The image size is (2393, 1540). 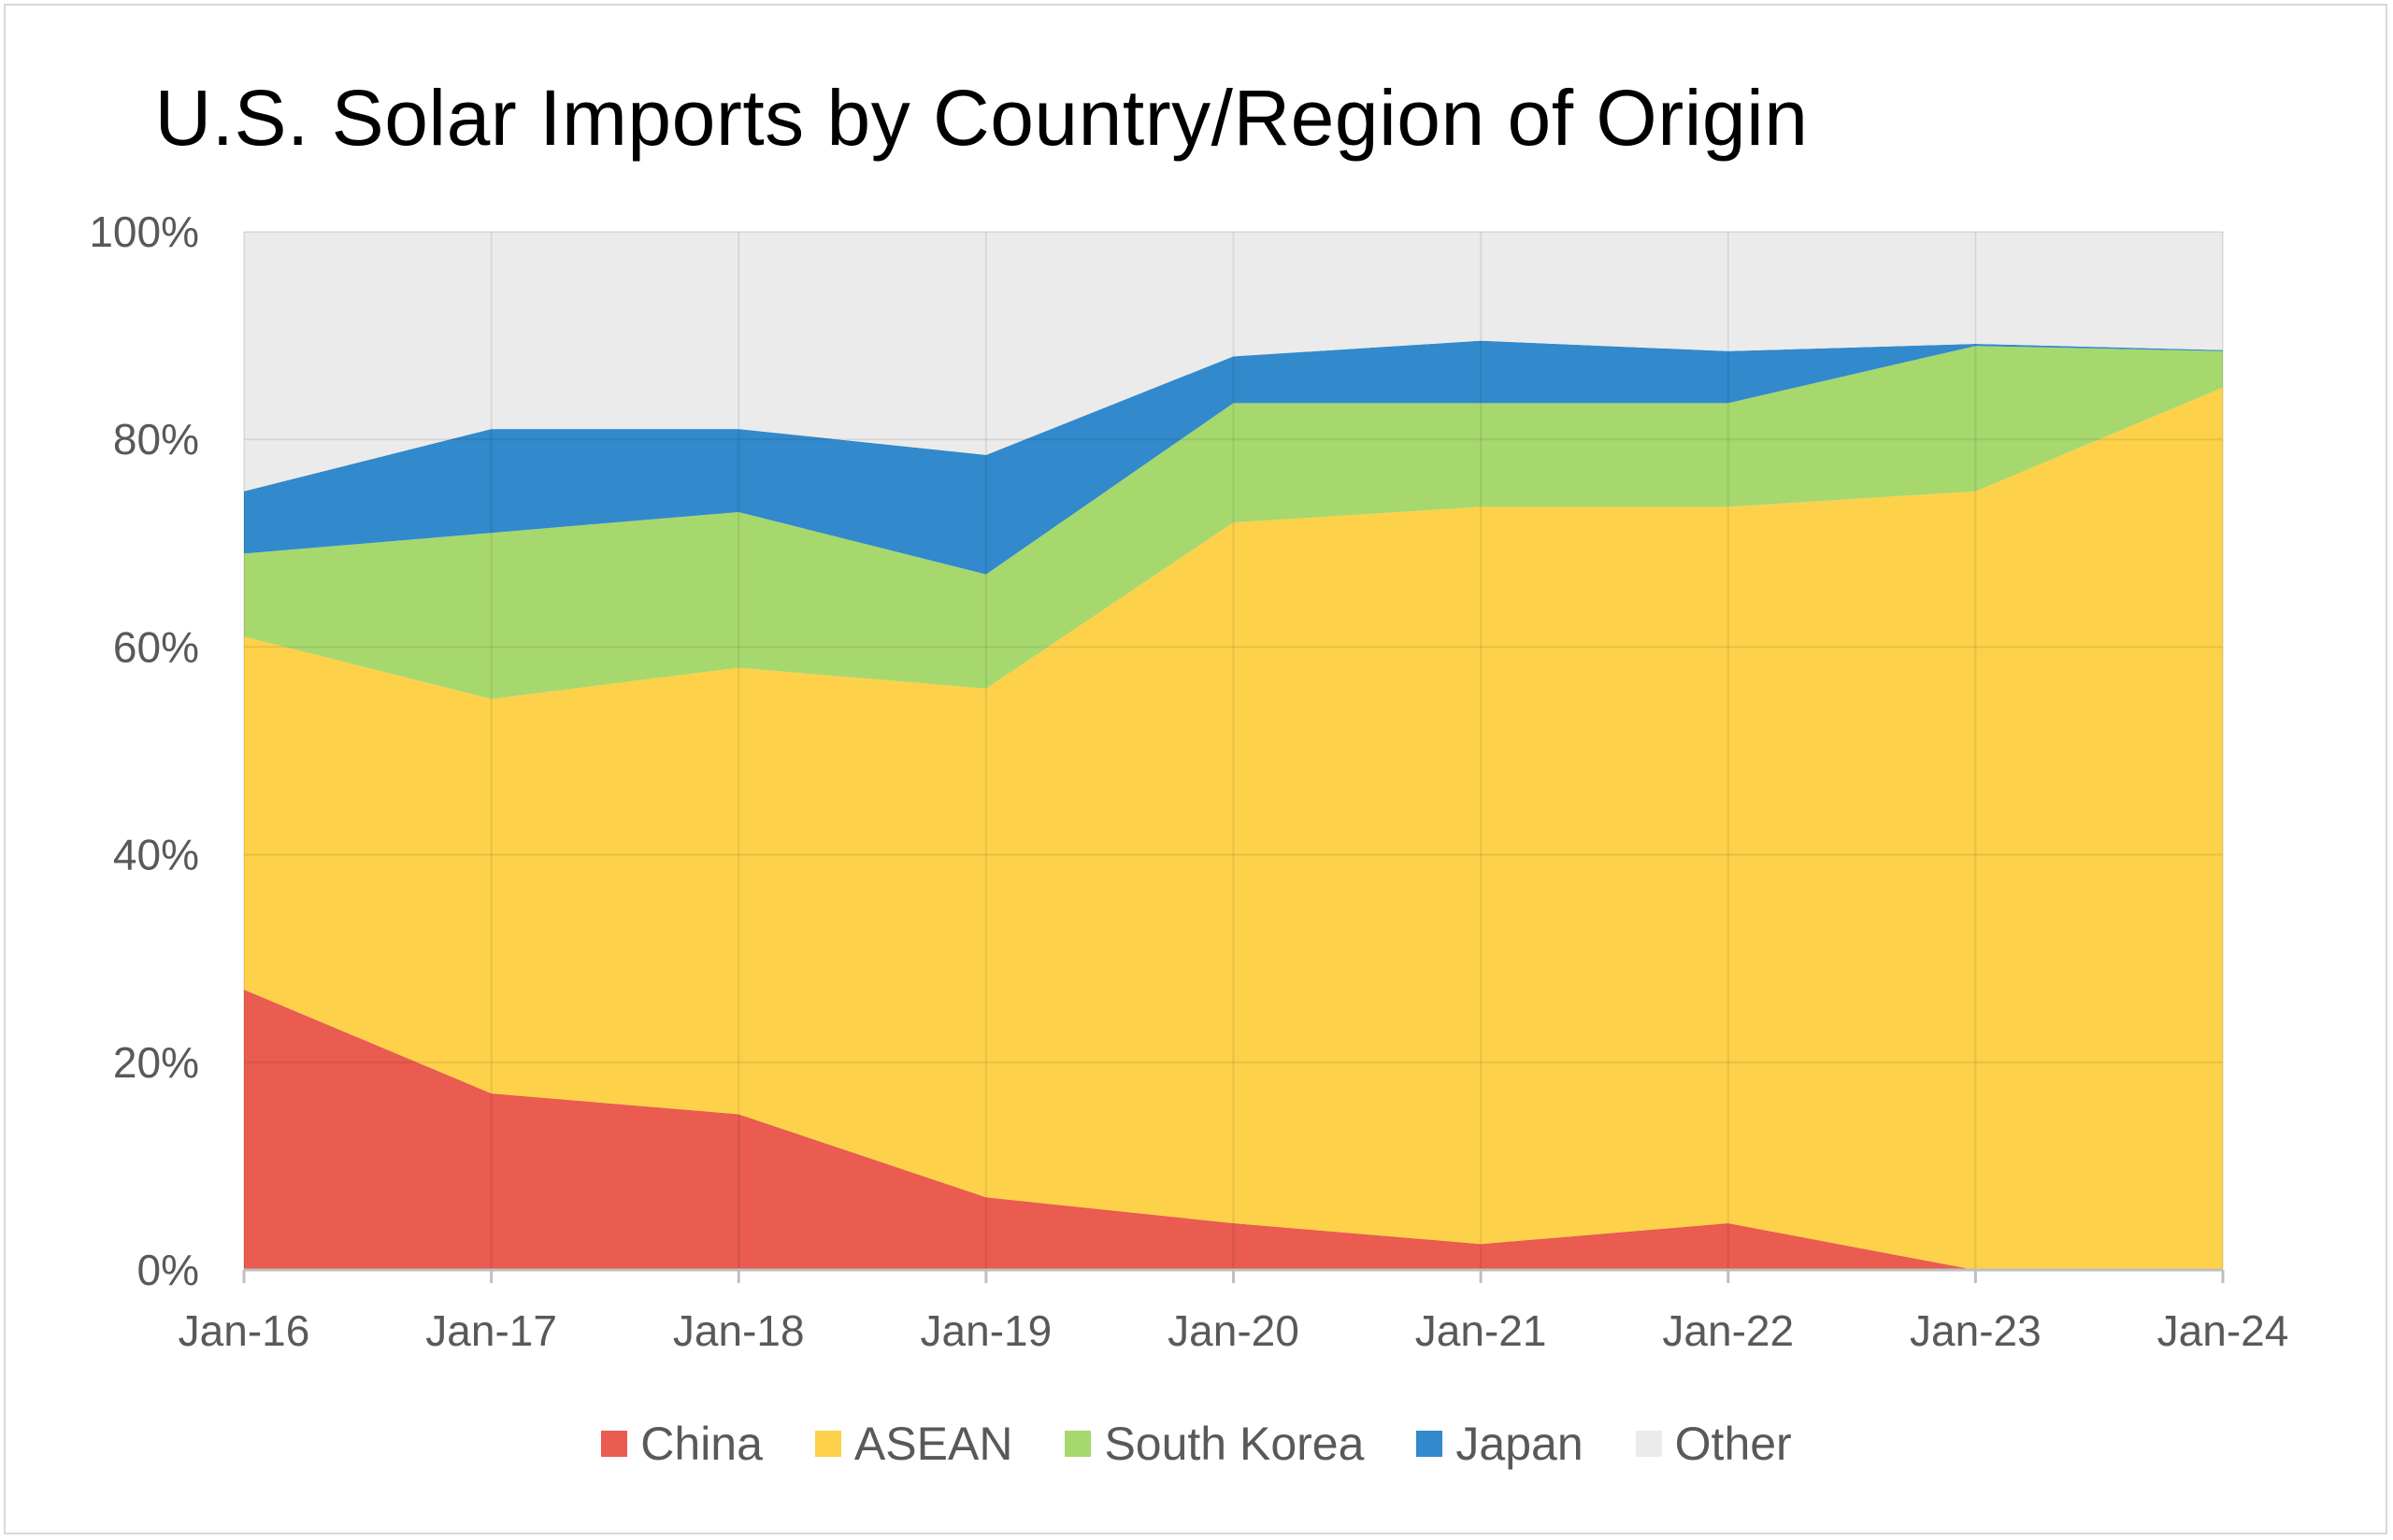 I want to click on x-tick-label: Jan-24, so click(x=2223, y=1330).